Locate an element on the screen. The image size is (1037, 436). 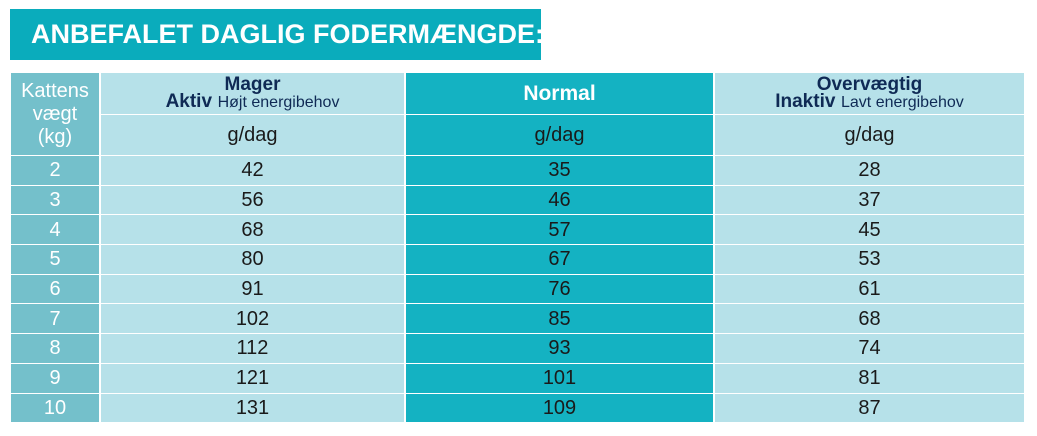
weight-cell: 7 is located at coordinates (55, 319).